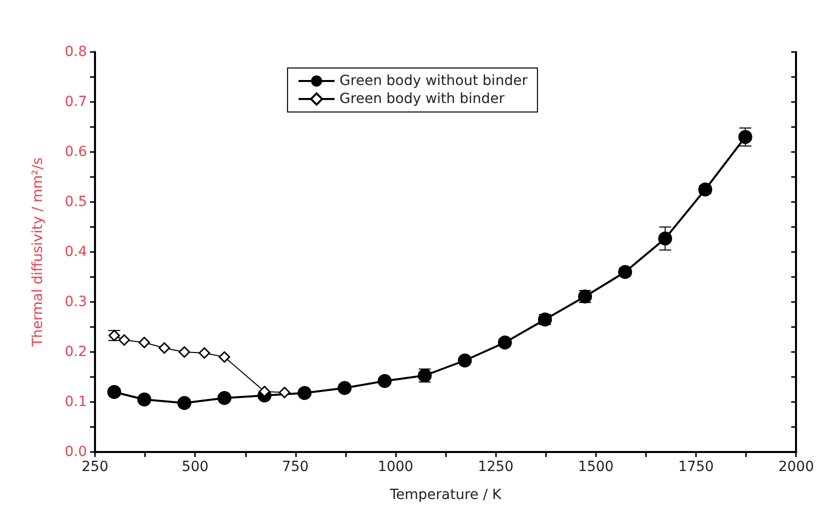 The height and width of the screenshot is (526, 825). I want to click on x-tick-label: 1500, so click(596, 467).